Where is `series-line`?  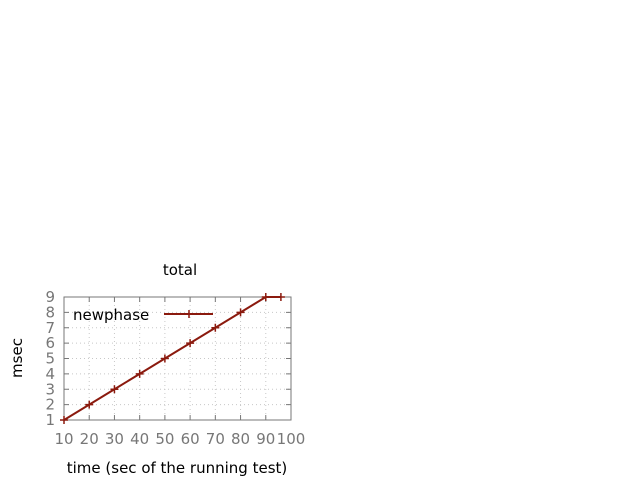
series-line is located at coordinates (172, 358).